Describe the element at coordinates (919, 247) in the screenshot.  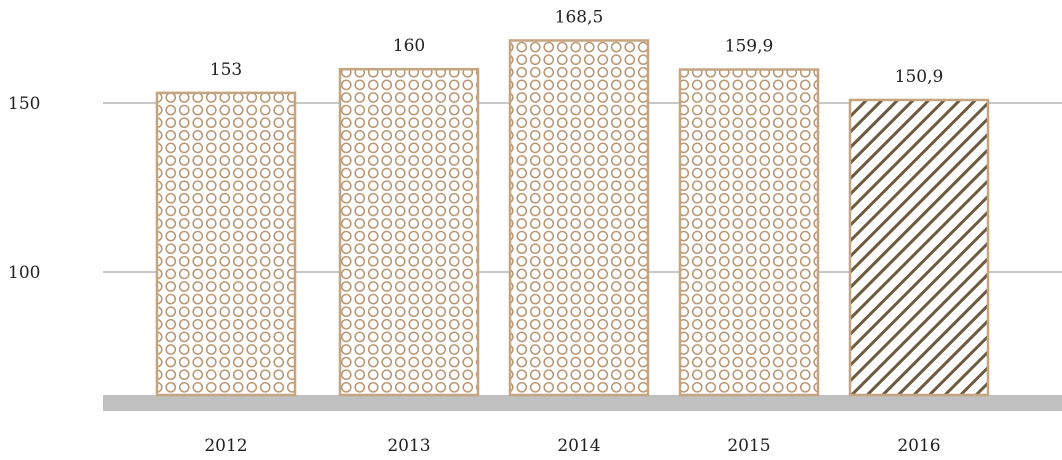
I see `bar-2016` at that location.